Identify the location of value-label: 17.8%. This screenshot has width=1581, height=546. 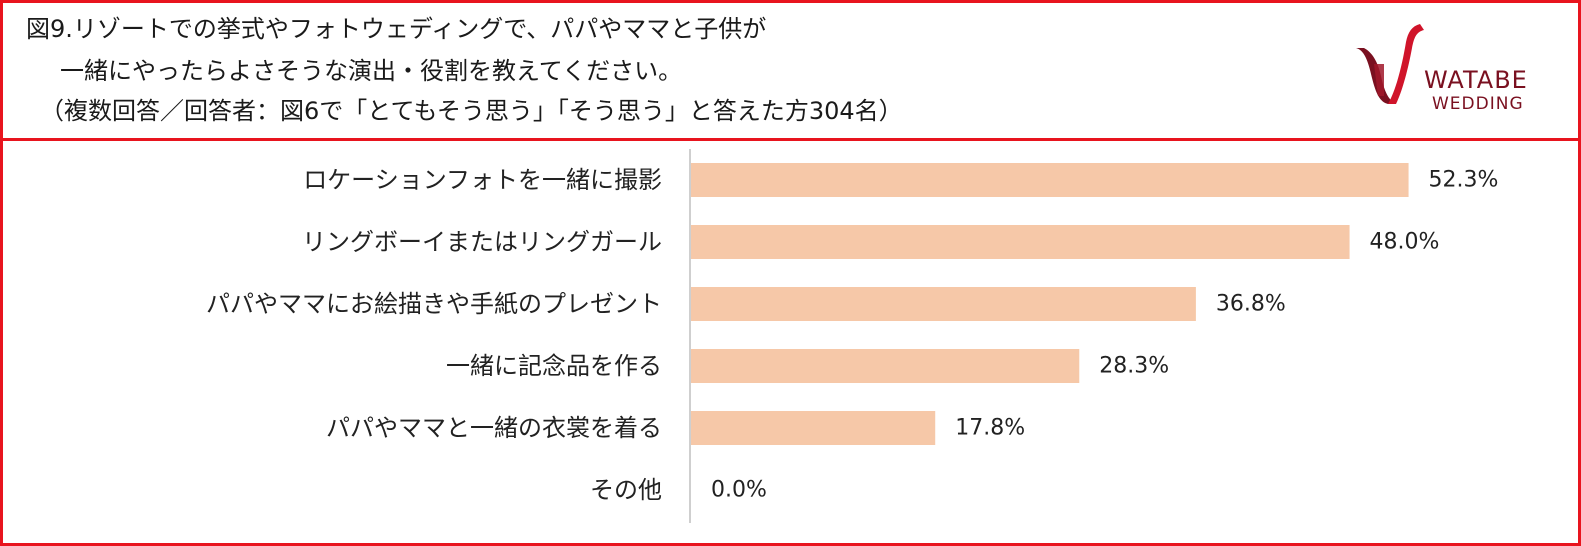
(990, 428).